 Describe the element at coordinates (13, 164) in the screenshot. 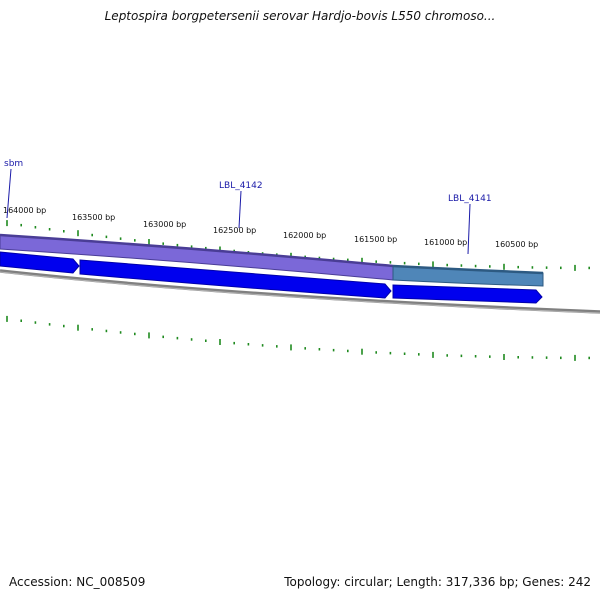

I see `gene-label-sbm: sbm` at that location.